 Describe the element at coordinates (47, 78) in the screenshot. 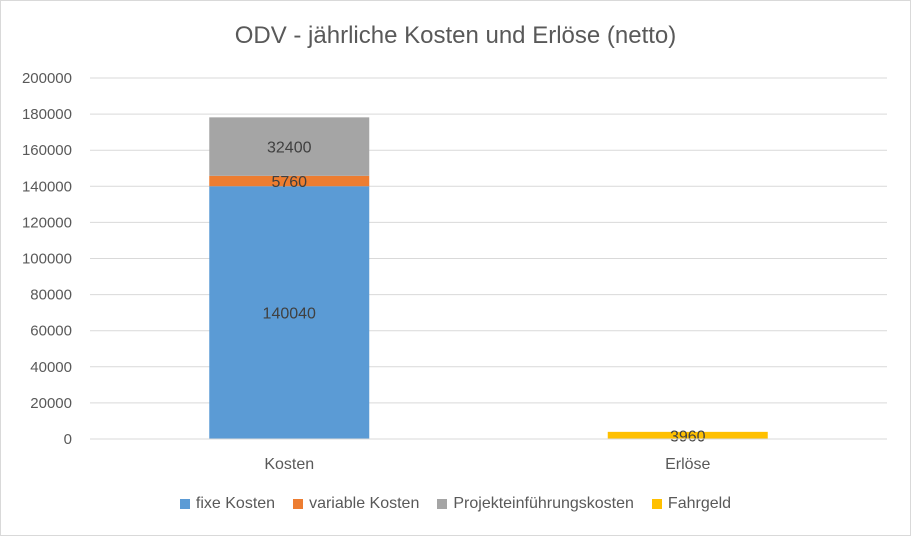

I see `y-tick-label: 200000` at that location.